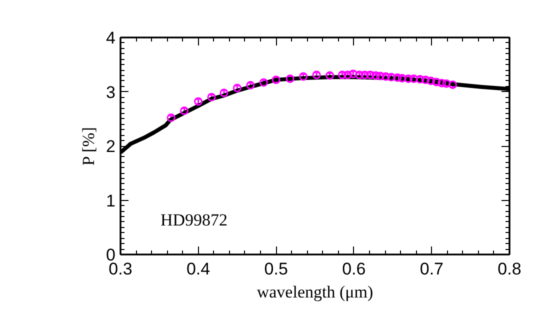 The image size is (545, 331). What do you see at coordinates (194, 220) in the screenshot?
I see `annotation: HD99872` at bounding box center [194, 220].